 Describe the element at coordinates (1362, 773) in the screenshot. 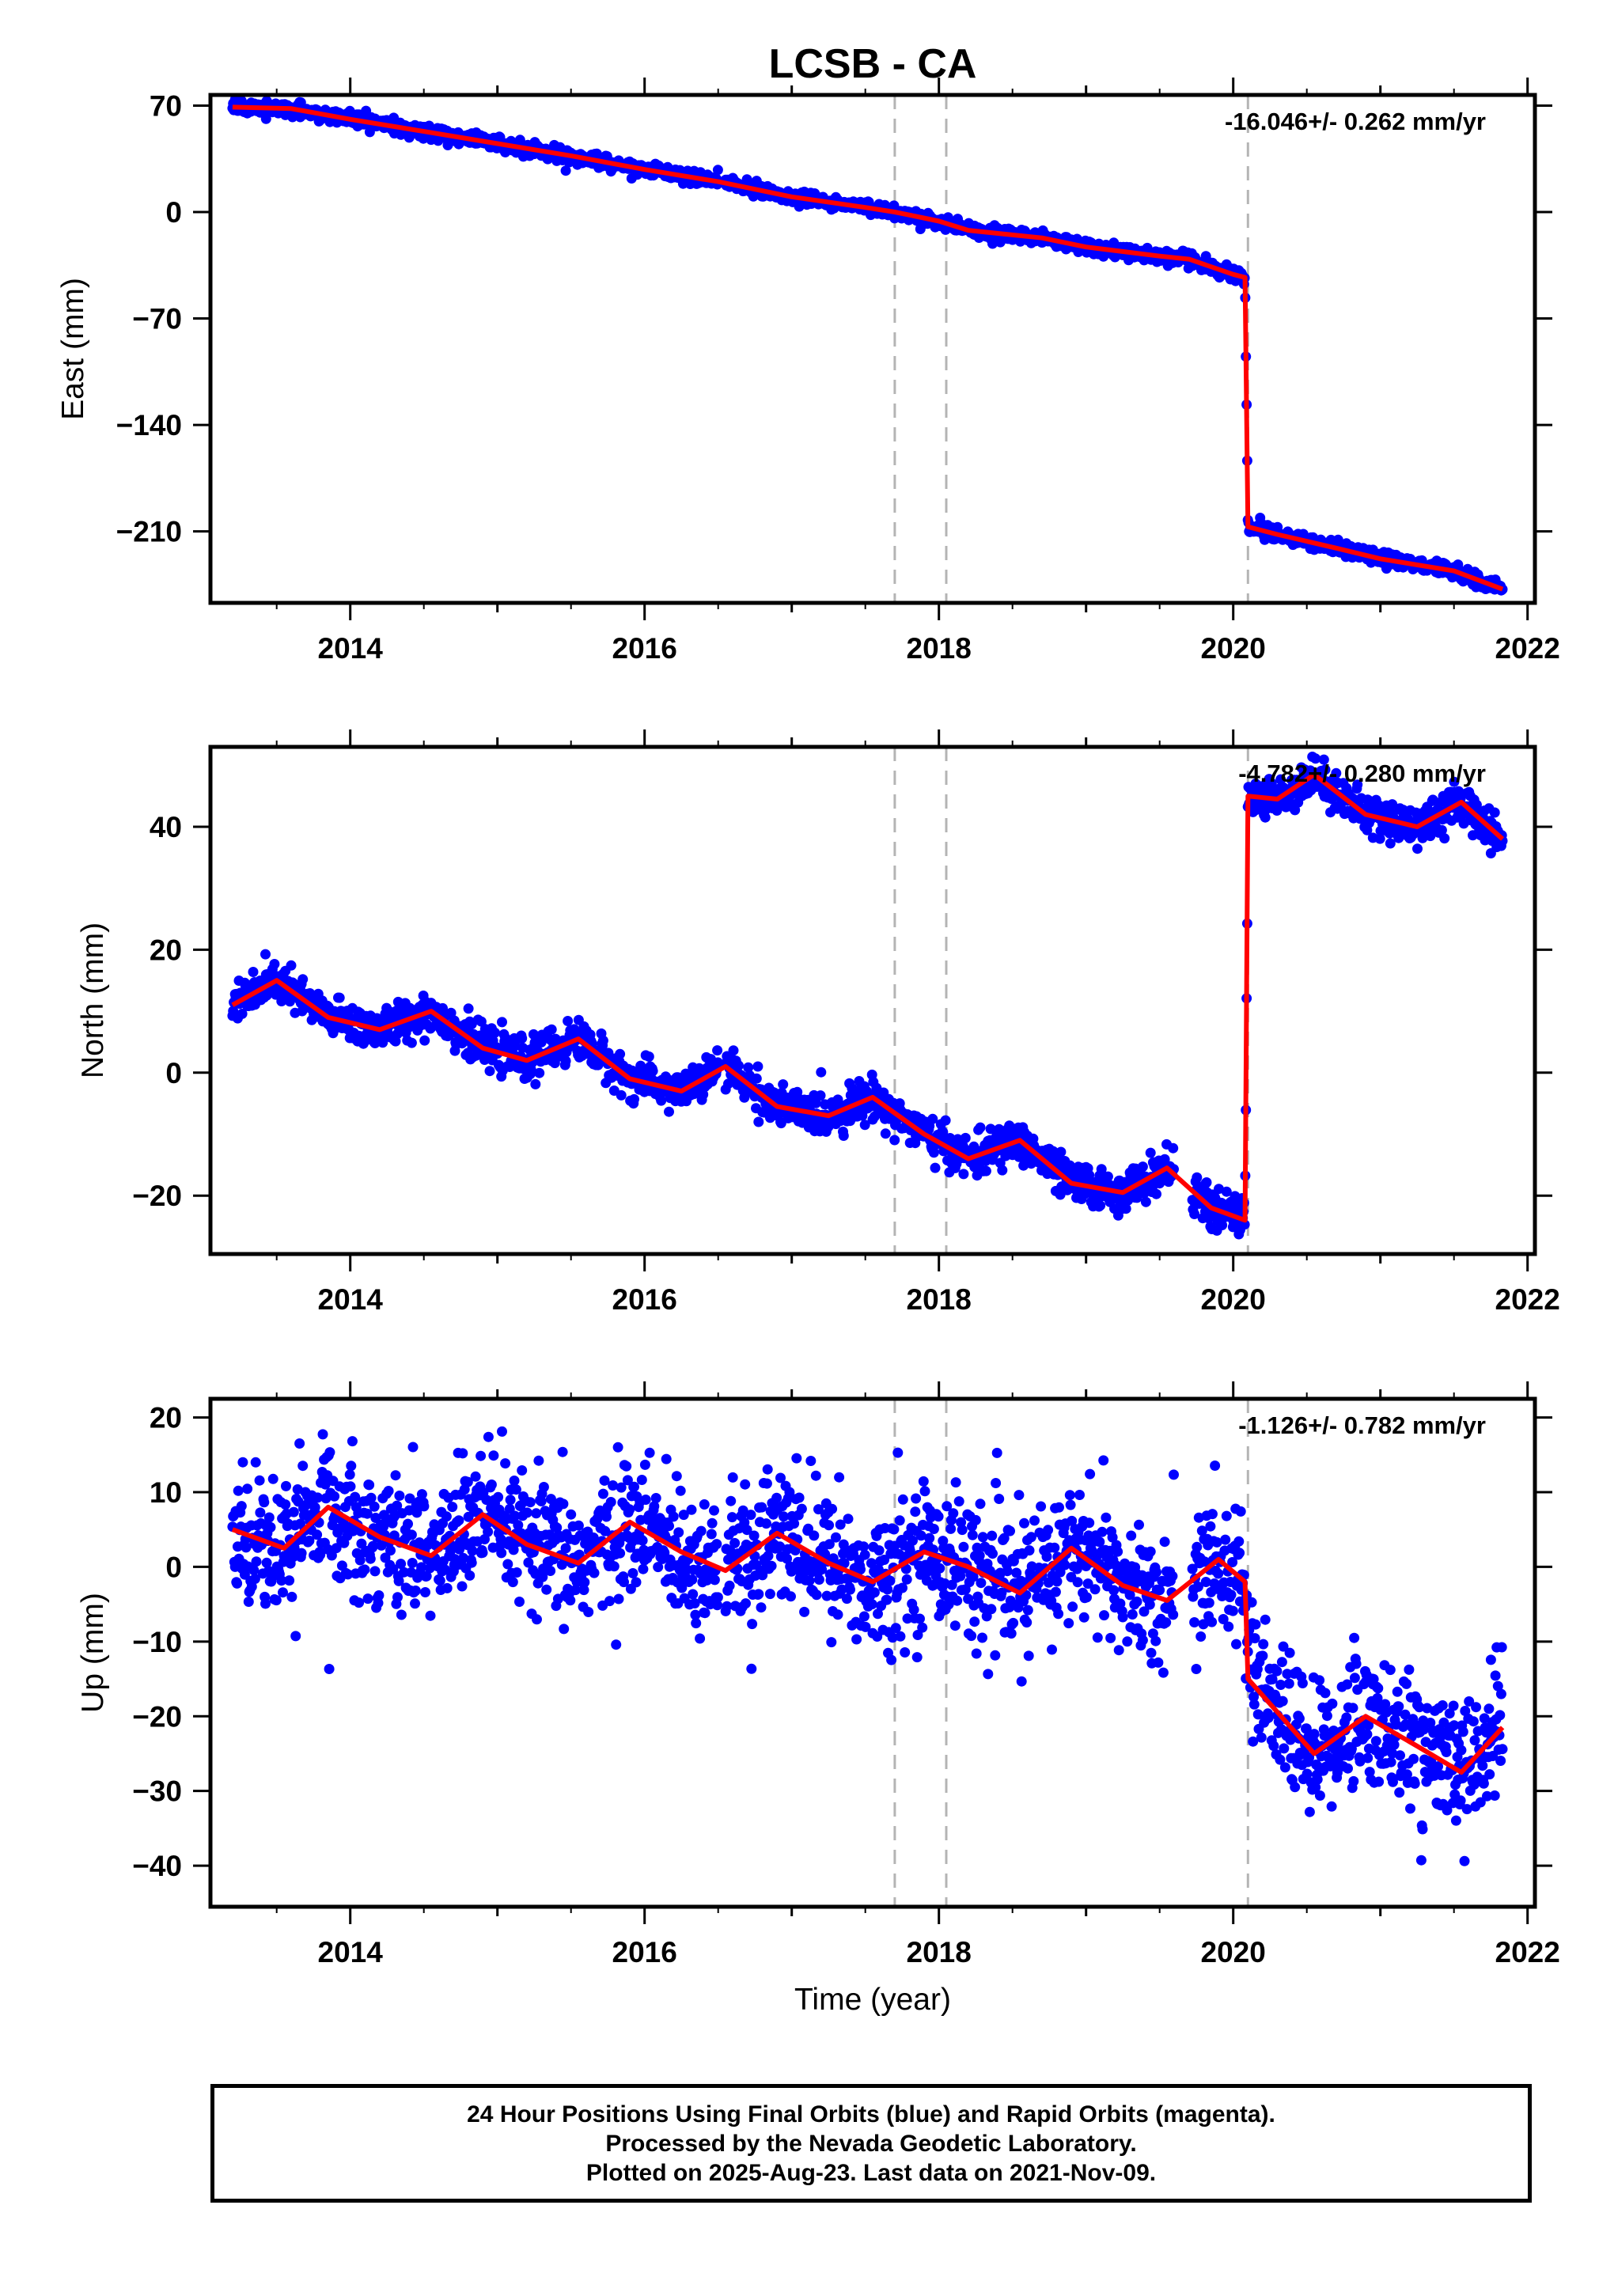

I see `rate-label-north: -4.782+/- 0.280 mm/yr` at that location.